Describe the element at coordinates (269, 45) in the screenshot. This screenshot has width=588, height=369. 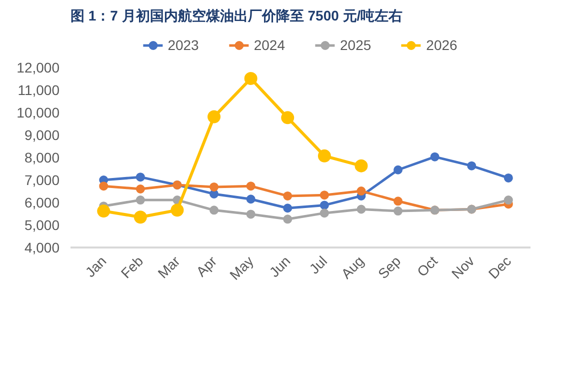
I see `legend-label: 2024` at that location.